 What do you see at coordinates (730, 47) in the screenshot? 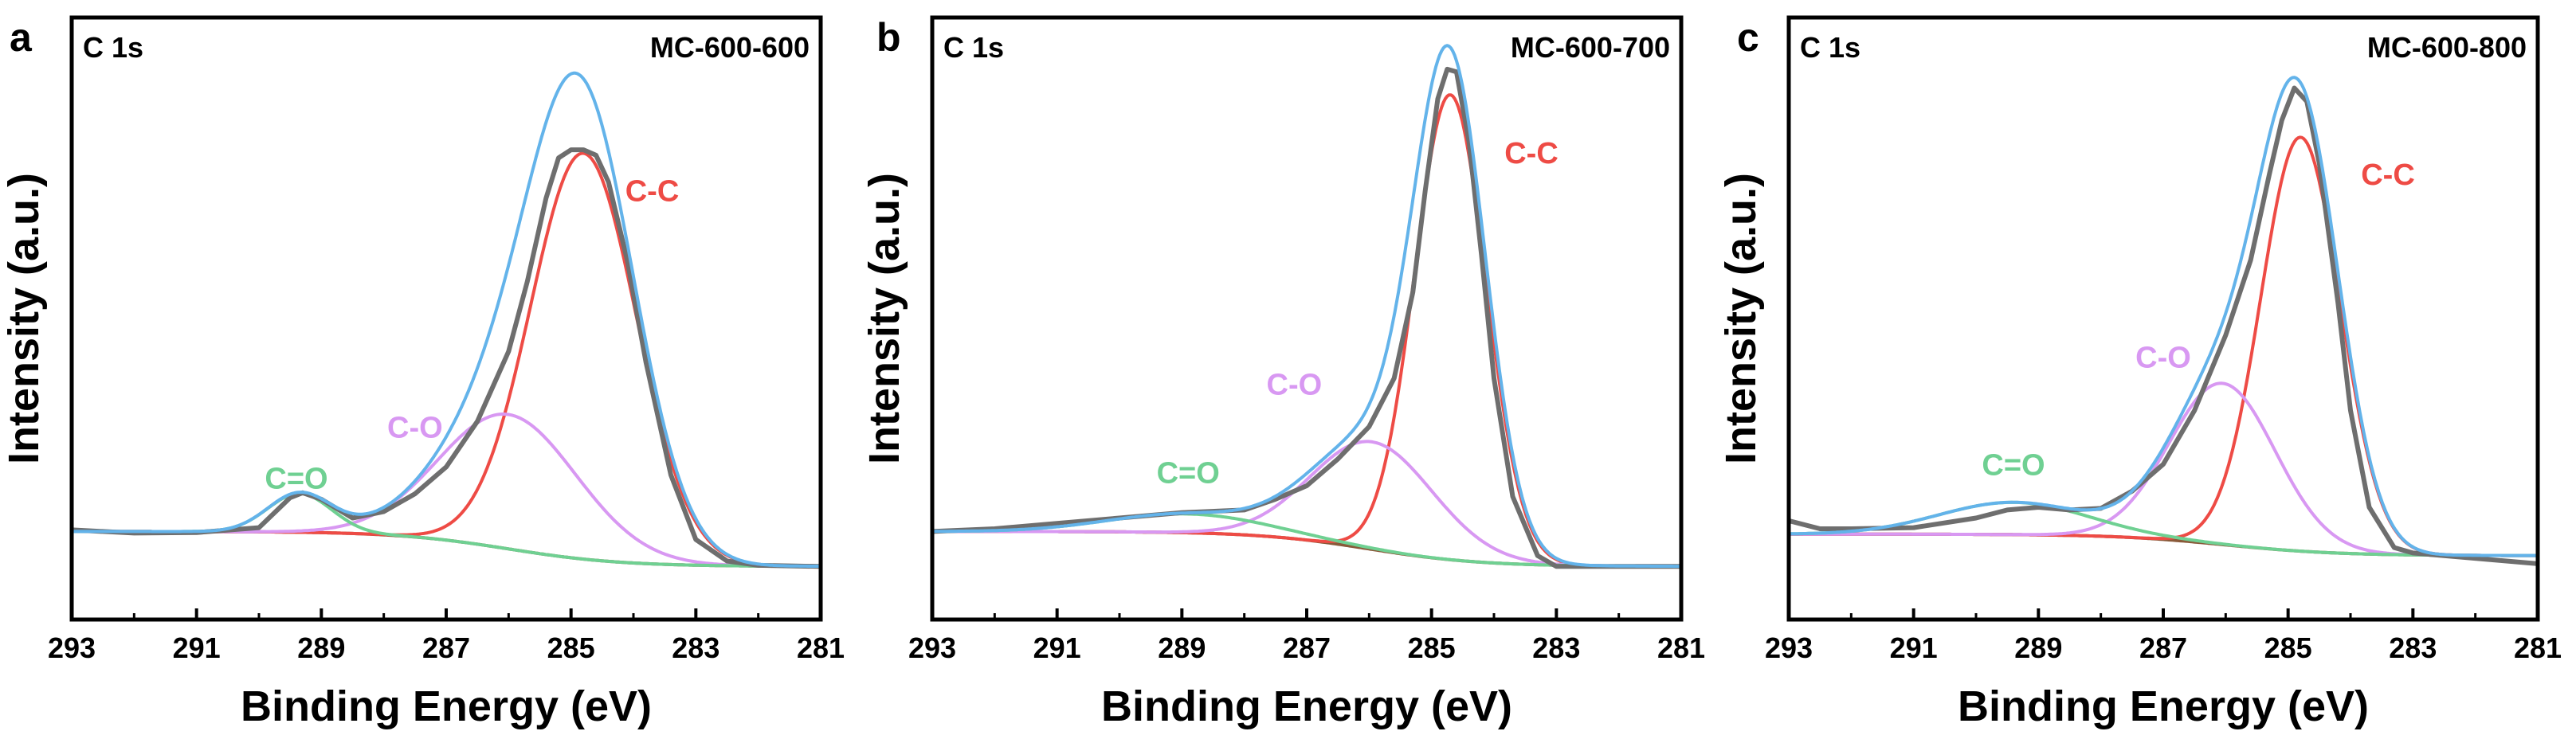
I see `sample-label: MC-600-600` at bounding box center [730, 47].